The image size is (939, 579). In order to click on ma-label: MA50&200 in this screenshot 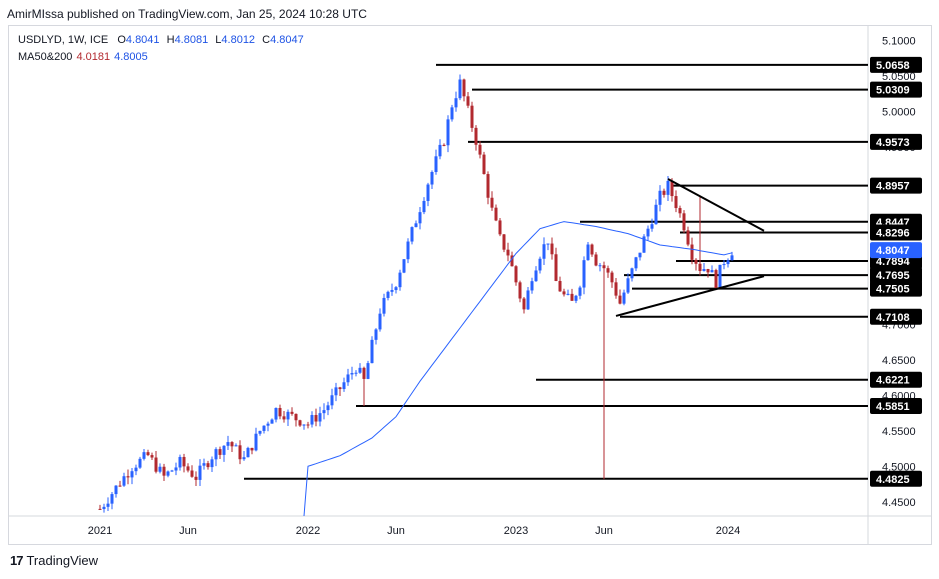, I will do `click(45, 57)`.